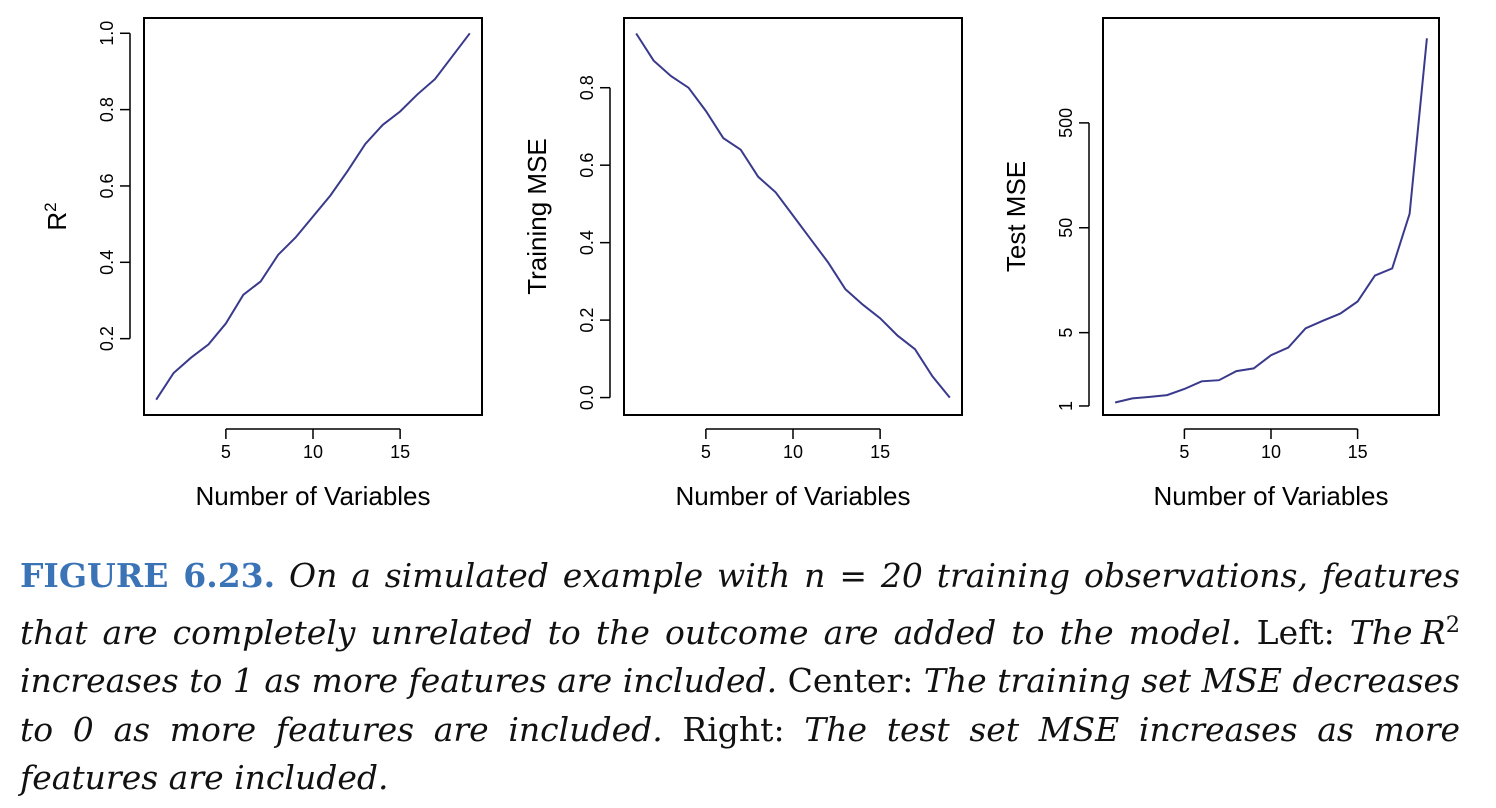 Image resolution: width=1496 pixels, height=808 pixels. Describe the element at coordinates (587, 397) in the screenshot. I see `y-tick-label: 0.0` at that location.